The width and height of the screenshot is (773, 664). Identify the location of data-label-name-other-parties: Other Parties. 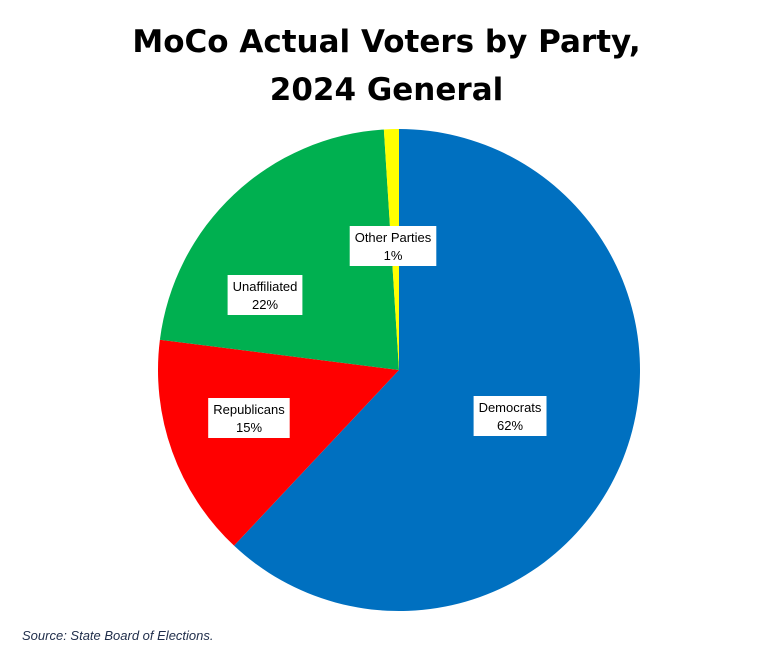
(393, 237).